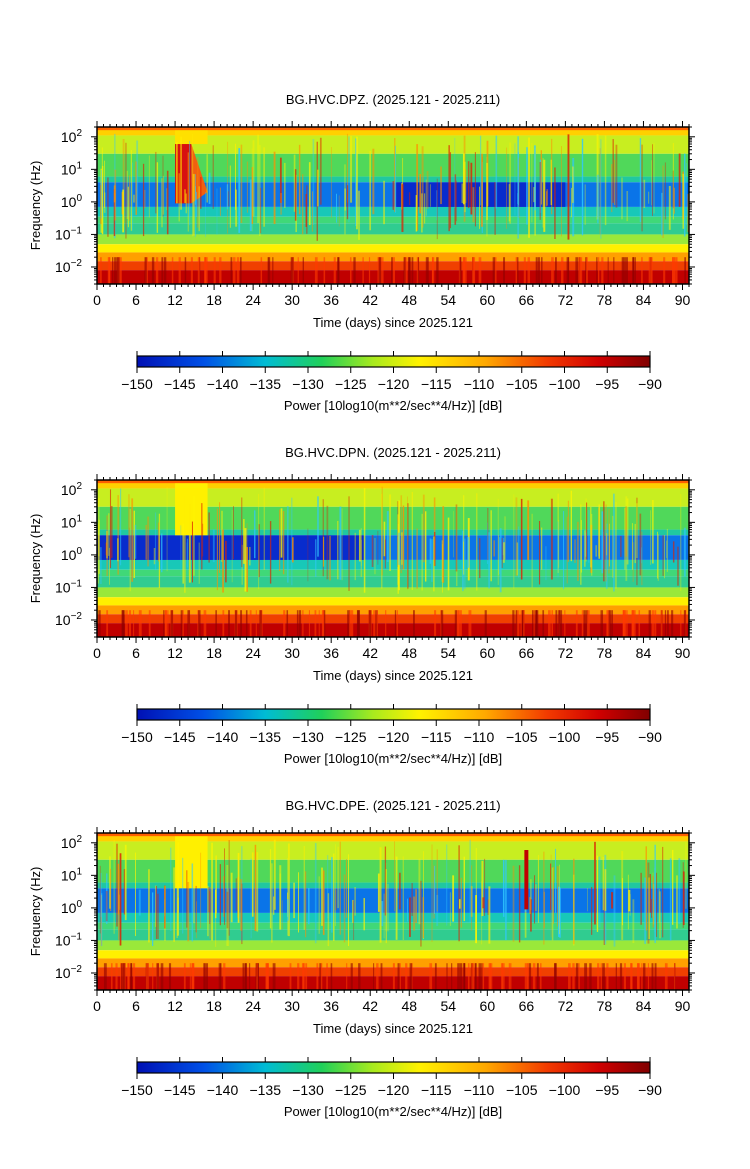  What do you see at coordinates (72, 489) in the screenshot?
I see `y-tick-label: 10²` at bounding box center [72, 489].